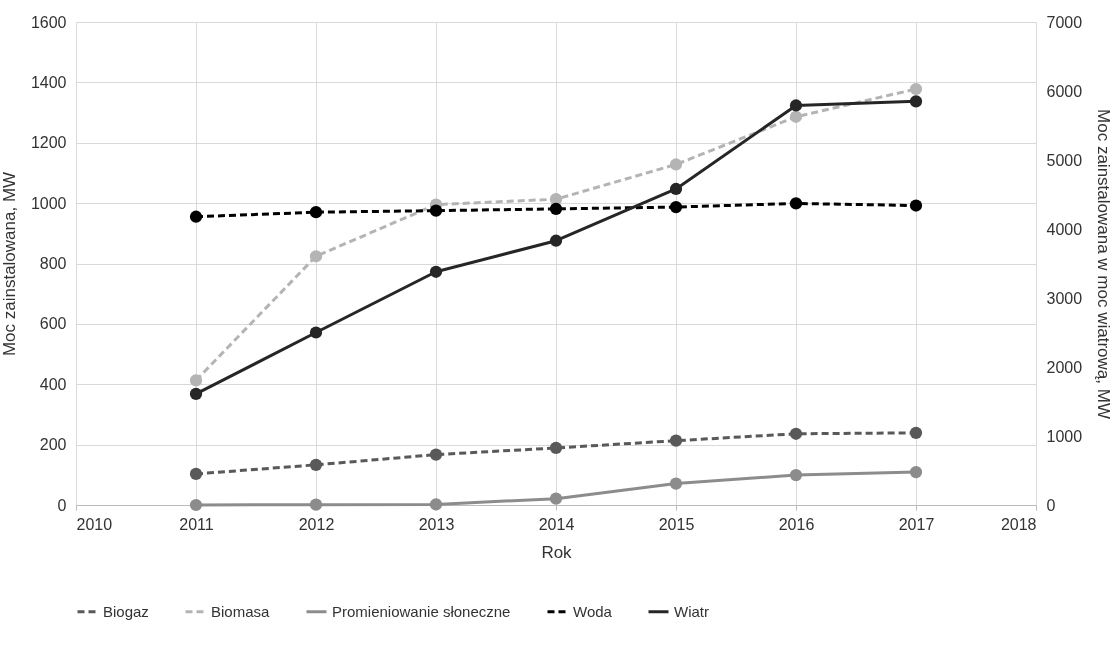  Describe the element at coordinates (1064, 367) in the screenshot. I see `y2-tick-label: 2000` at that location.